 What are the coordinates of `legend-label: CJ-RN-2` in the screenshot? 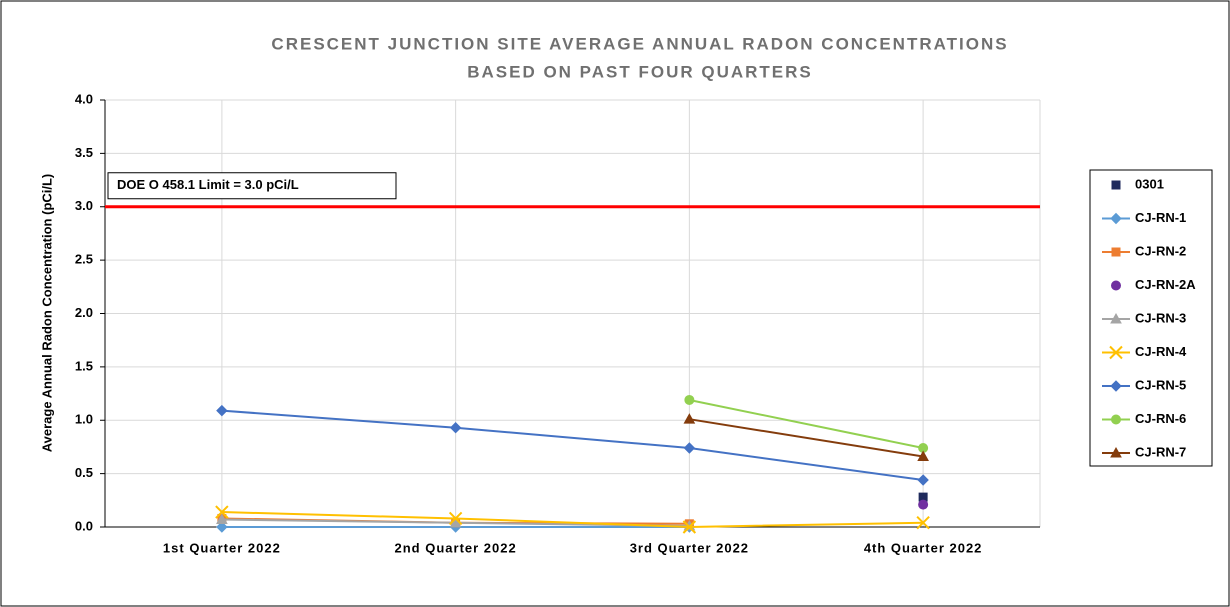 It's located at (1160, 250).